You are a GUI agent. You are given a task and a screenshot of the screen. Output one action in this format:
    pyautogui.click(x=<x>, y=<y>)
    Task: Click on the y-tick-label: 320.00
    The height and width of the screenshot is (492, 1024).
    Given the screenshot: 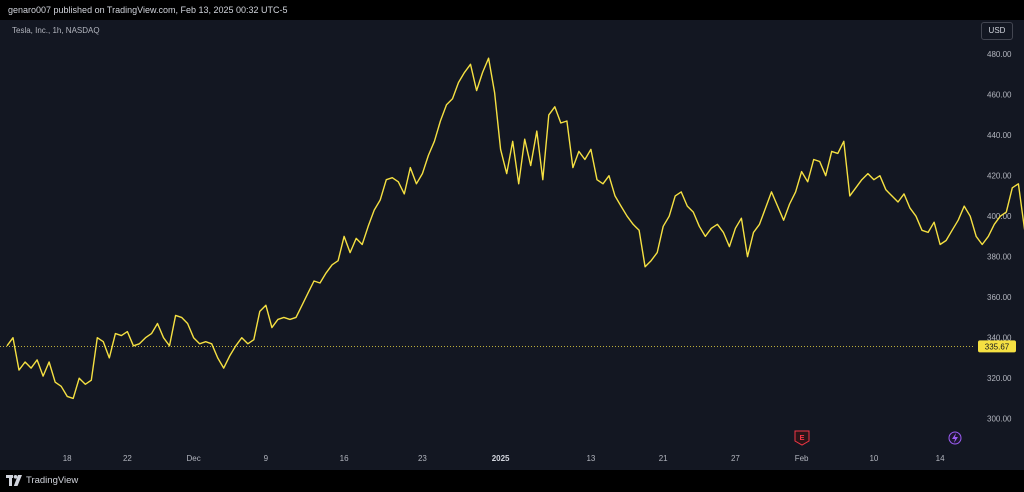 What is the action you would take?
    pyautogui.click(x=999, y=378)
    